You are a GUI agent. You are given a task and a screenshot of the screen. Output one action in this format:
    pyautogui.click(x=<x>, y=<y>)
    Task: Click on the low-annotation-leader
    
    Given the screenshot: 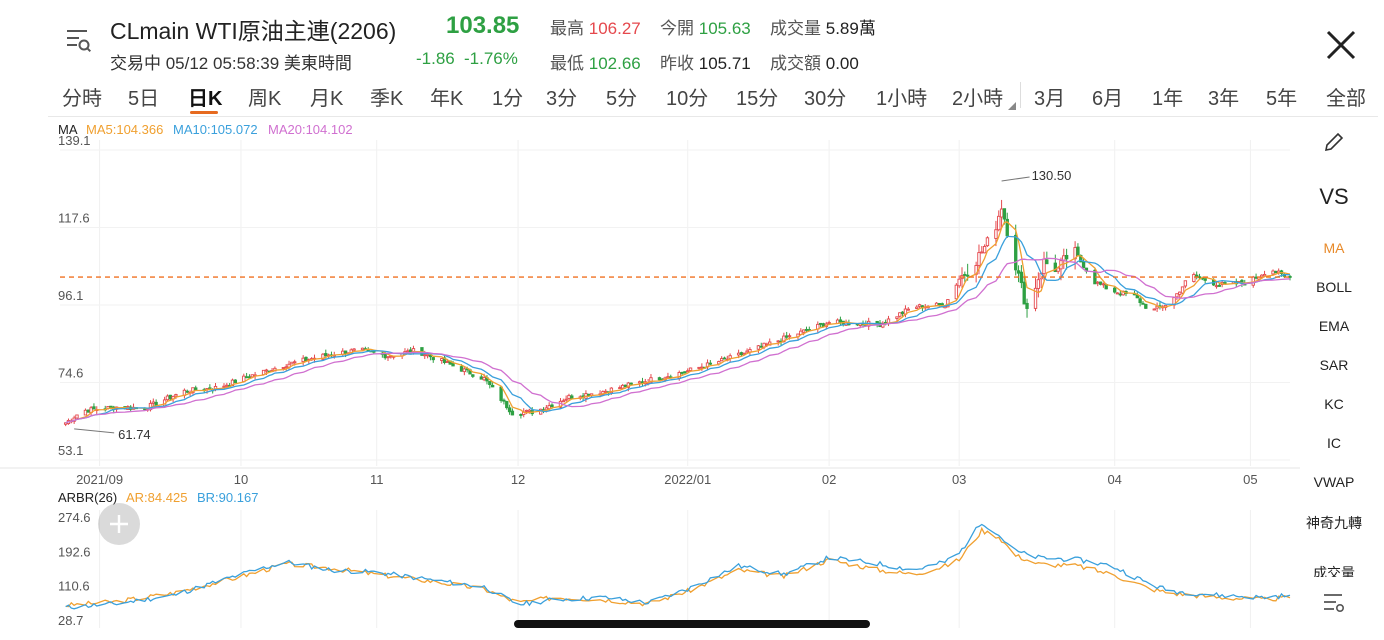 What is the action you would take?
    pyautogui.click(x=94, y=431)
    